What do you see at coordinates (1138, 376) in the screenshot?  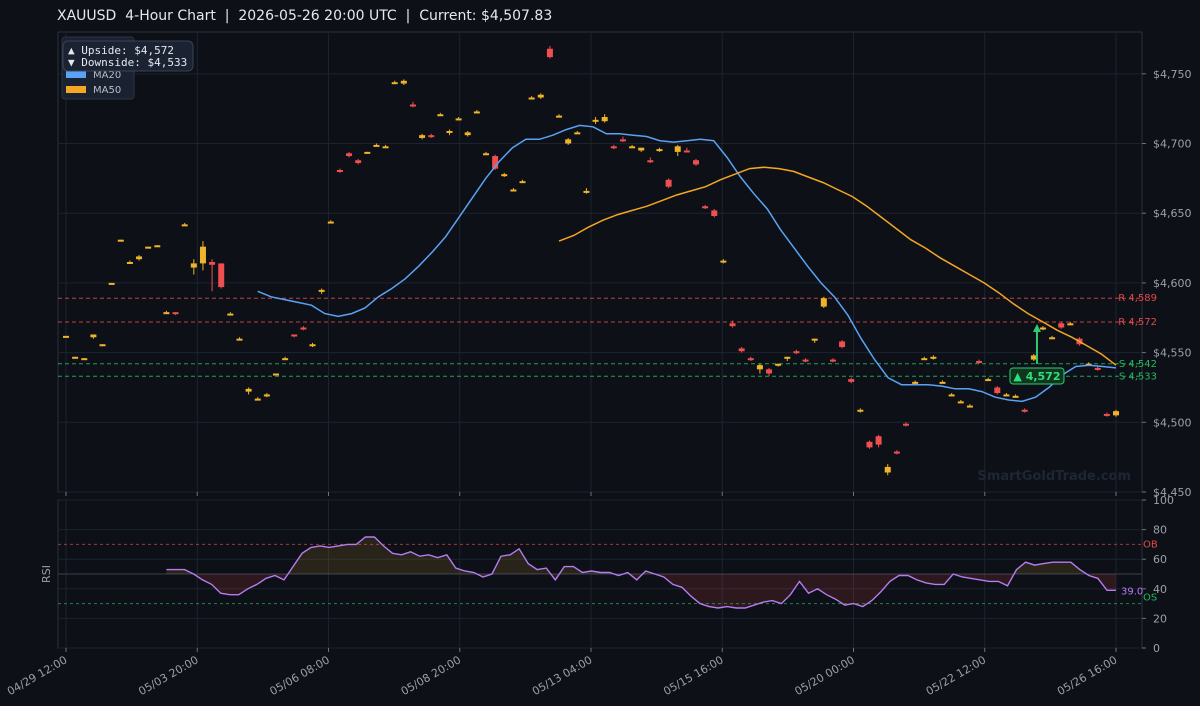 I see `level-label: S 4,533` at bounding box center [1138, 376].